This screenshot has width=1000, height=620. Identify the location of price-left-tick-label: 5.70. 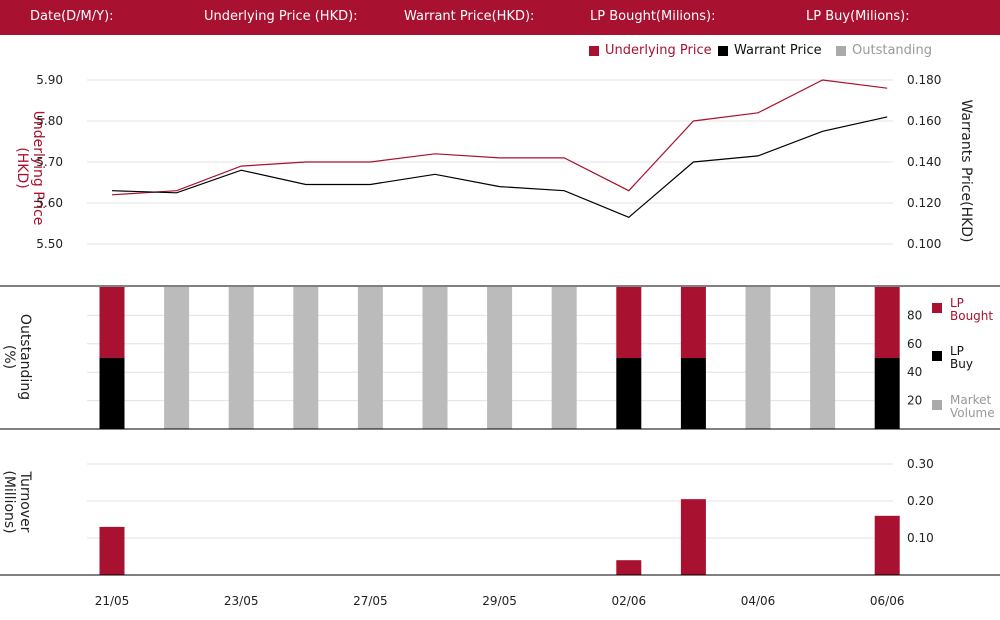
(49, 162).